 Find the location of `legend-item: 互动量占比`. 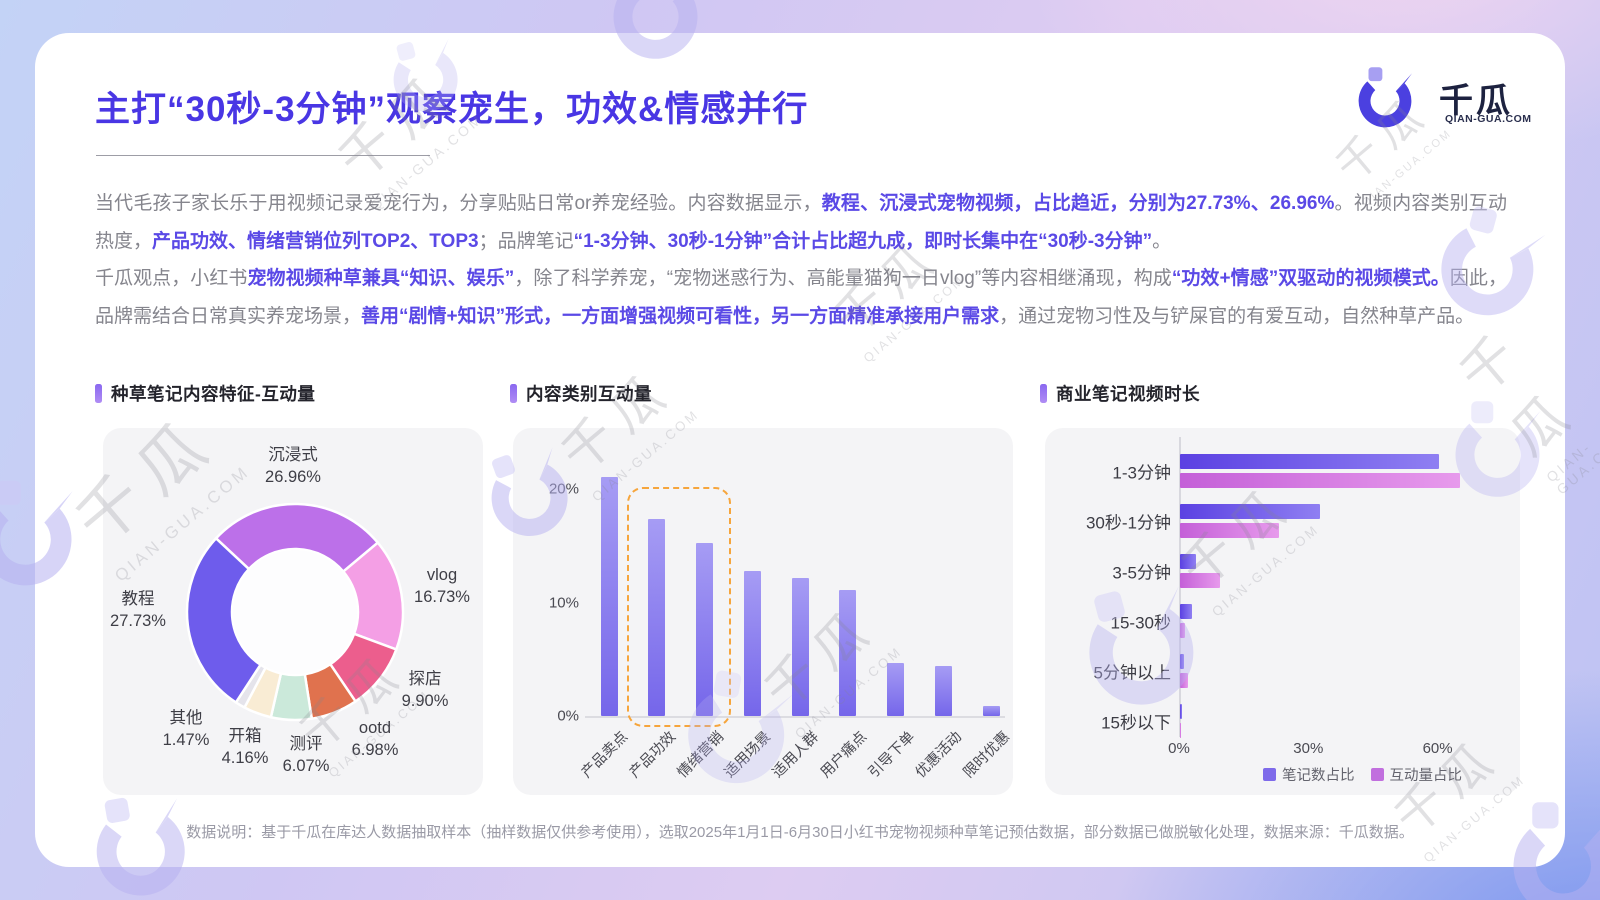

legend-item: 互动量占比 is located at coordinates (1416, 774).